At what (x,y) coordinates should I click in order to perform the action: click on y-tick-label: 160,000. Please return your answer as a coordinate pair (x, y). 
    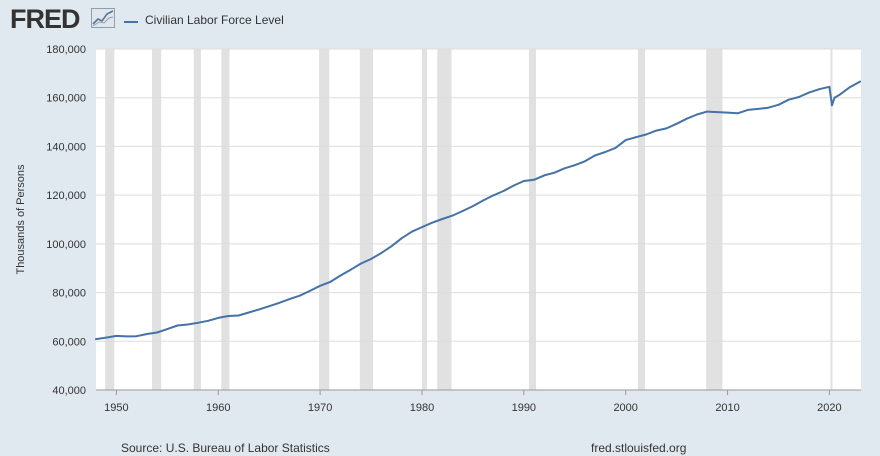
    Looking at the image, I should click on (66, 99).